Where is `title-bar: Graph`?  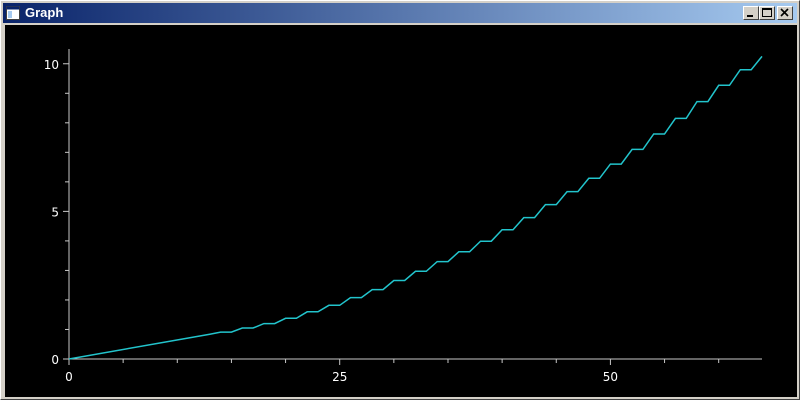
title-bar: Graph is located at coordinates (400, 13).